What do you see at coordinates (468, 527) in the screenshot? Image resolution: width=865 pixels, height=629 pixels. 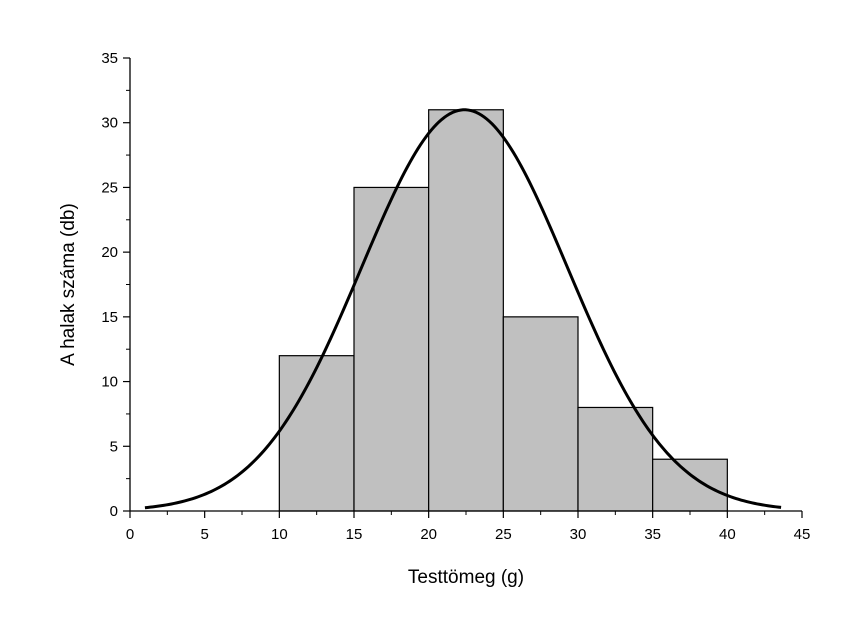 I see `x-ticks: 0 5 10 15 20 25 30 35 40 45` at bounding box center [468, 527].